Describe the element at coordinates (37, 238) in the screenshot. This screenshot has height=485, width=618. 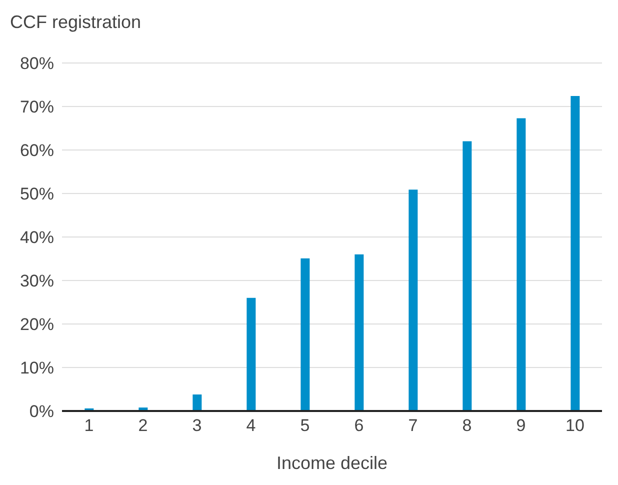
I see `y-tick-label: 40%` at that location.